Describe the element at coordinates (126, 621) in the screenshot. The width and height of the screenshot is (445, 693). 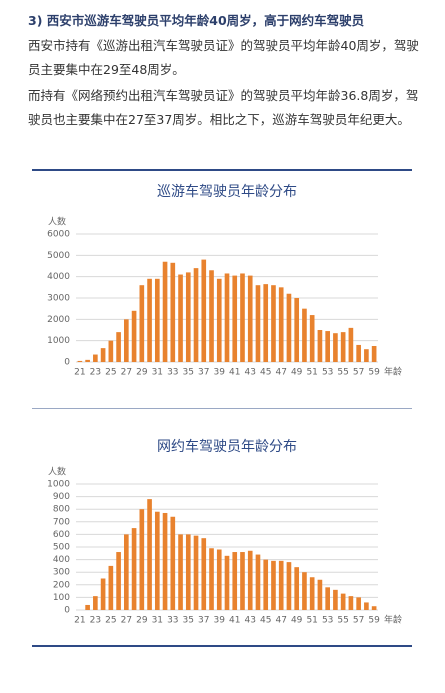
I see `x-tick-label: 27` at that location.